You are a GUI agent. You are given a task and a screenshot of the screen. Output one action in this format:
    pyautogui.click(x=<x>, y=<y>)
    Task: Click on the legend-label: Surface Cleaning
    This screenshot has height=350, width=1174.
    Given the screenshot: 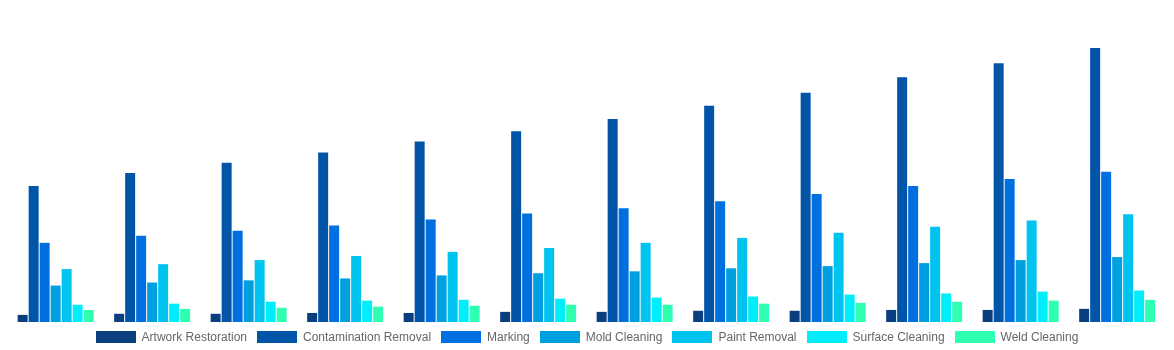 What is the action you would take?
    pyautogui.click(x=898, y=337)
    